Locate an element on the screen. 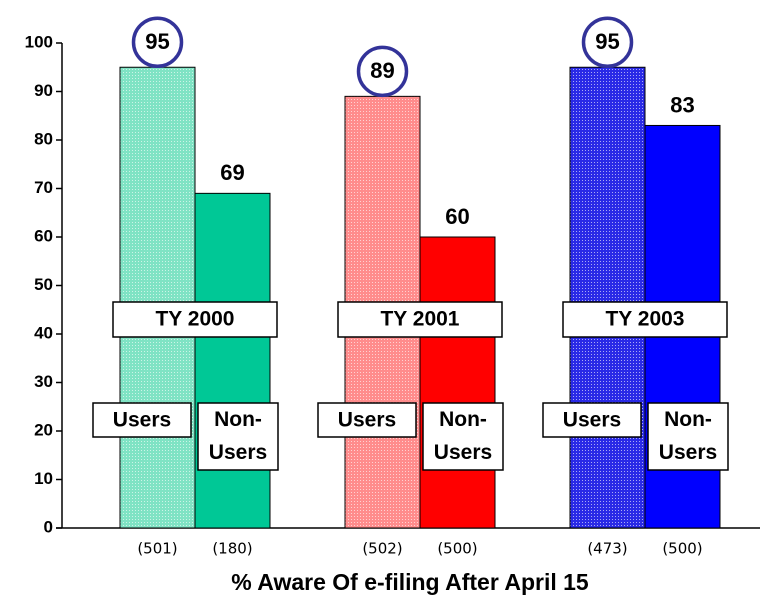 This screenshot has height=607, width=769. category-label: TY 2000 is located at coordinates (194, 319).